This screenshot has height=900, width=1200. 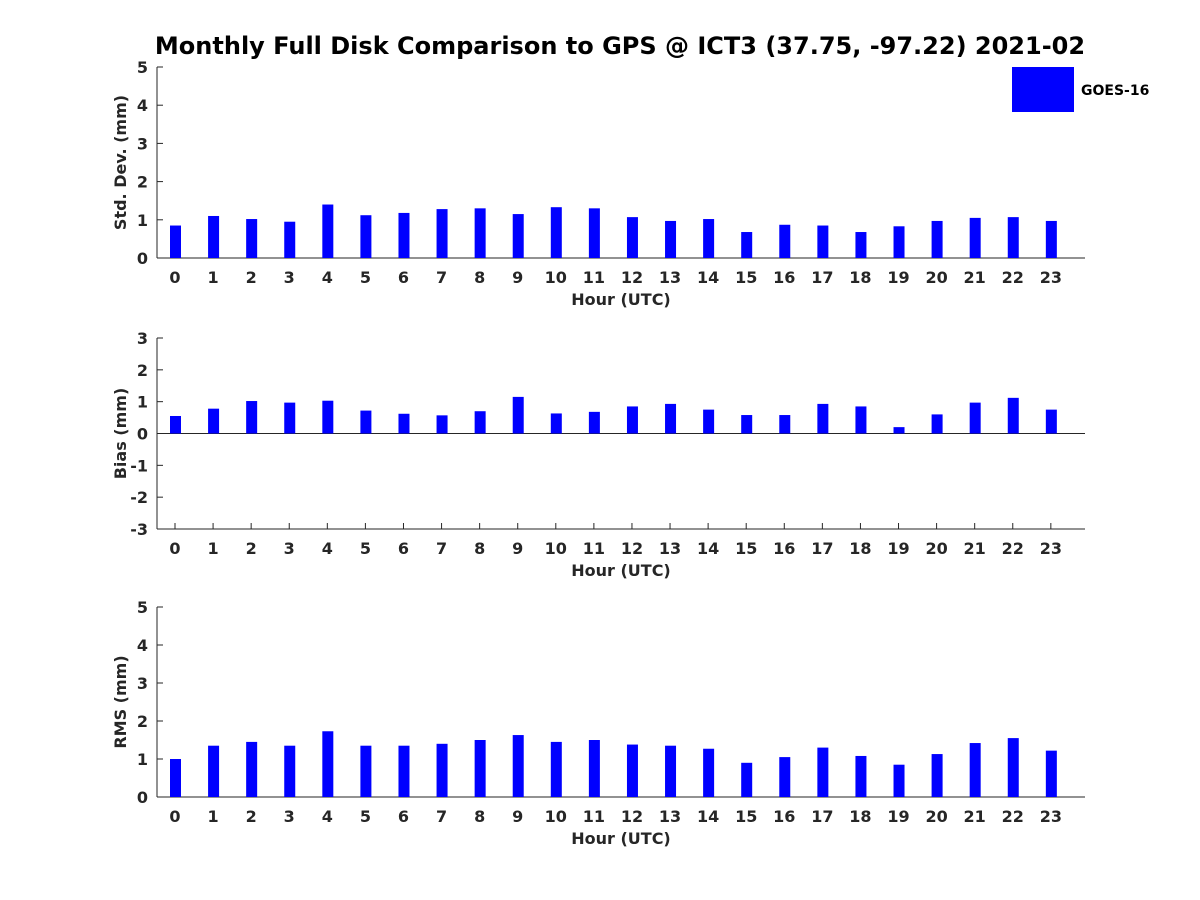 What do you see at coordinates (174, 816) in the screenshot?
I see `rms-x-tick-label: 0` at bounding box center [174, 816].